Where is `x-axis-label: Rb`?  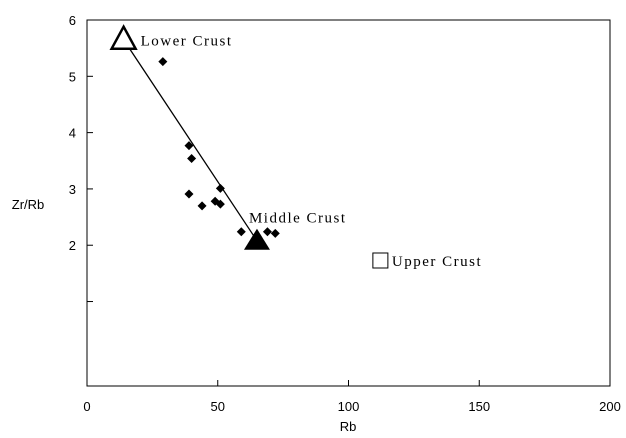
x-axis-label: Rb is located at coordinates (348, 426).